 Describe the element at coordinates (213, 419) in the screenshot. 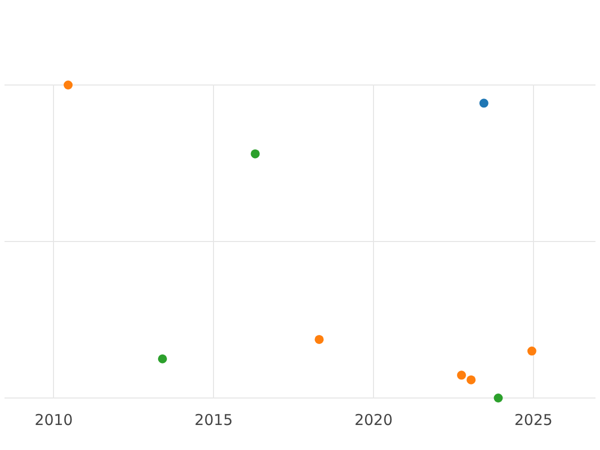

I see `x-tick-label: 2015` at that location.